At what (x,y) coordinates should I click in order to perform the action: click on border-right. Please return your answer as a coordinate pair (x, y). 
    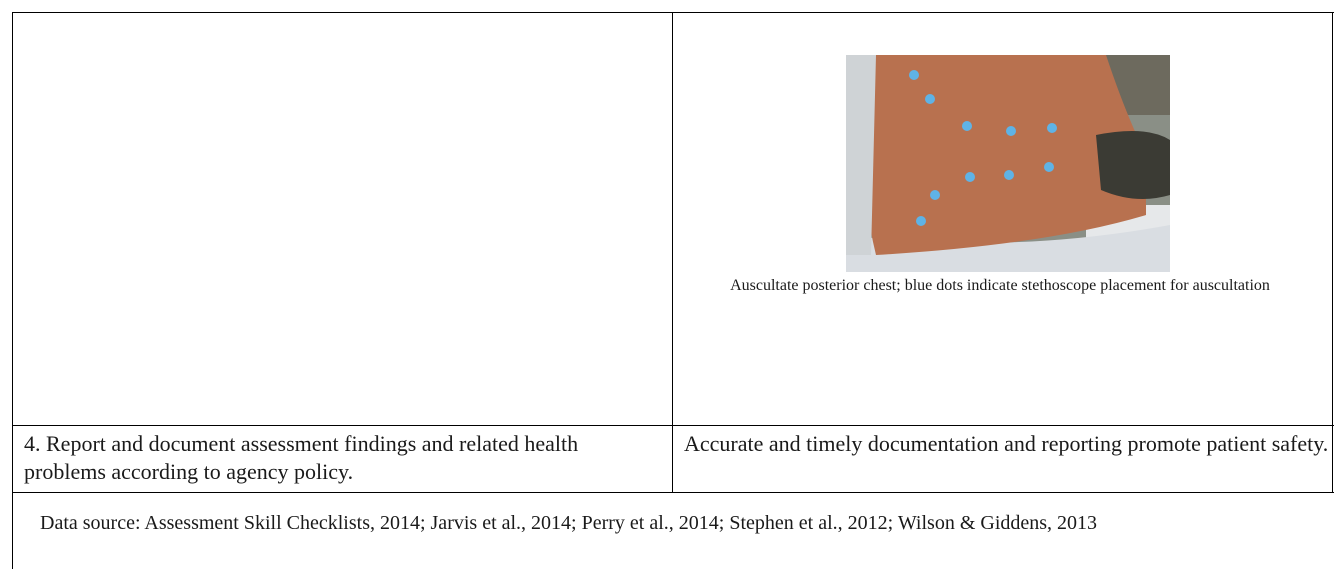
    Looking at the image, I should click on (1332, 252).